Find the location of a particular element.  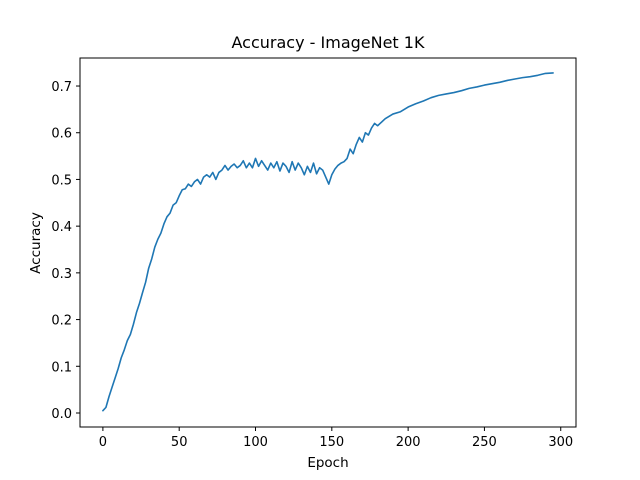

y-tick-label: 0.6 is located at coordinates (61, 134).